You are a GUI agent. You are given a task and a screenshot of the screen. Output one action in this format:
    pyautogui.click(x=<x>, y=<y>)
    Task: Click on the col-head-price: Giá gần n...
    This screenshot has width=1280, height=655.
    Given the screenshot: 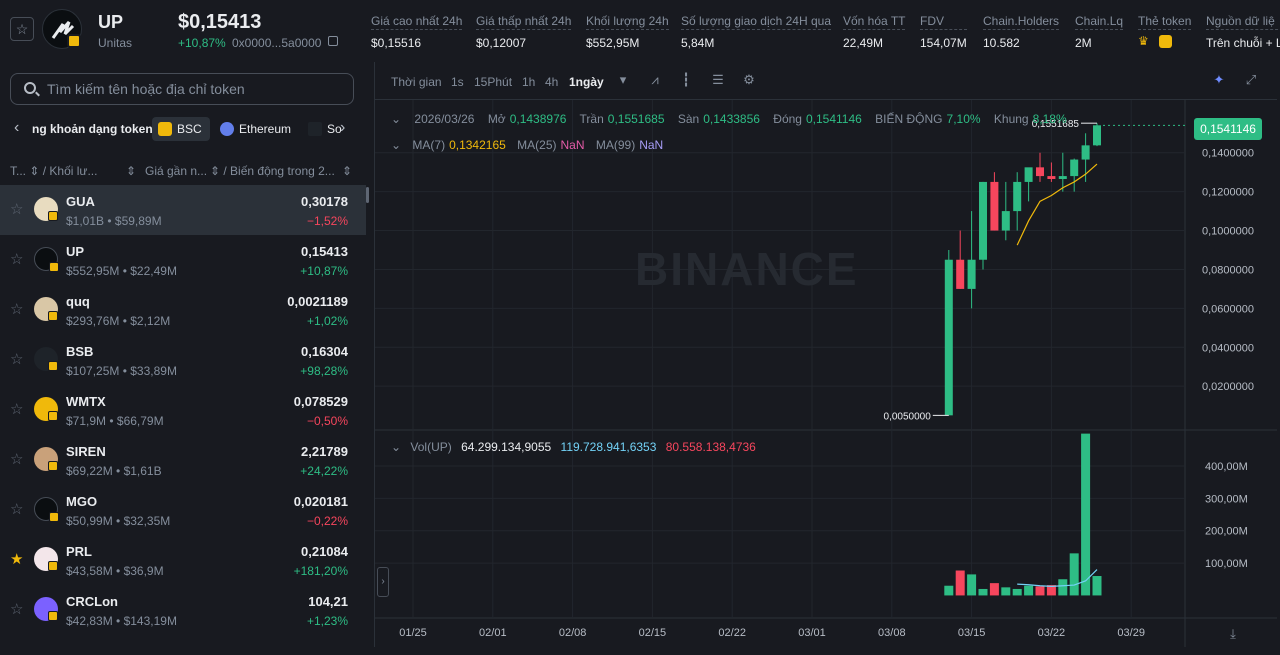 What is the action you would take?
    pyautogui.click(x=176, y=171)
    